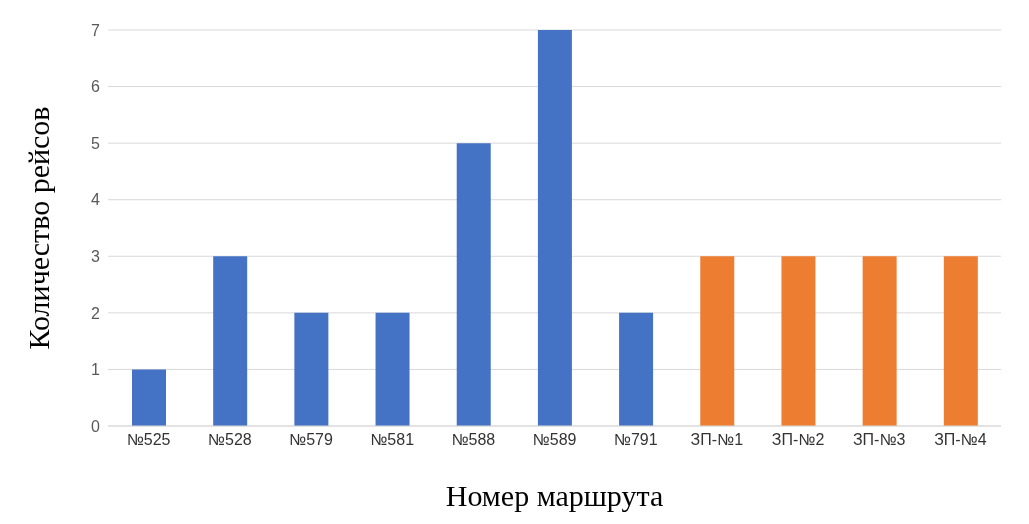 This screenshot has width=1029, height=524. Describe the element at coordinates (96, 87) in the screenshot. I see `y-tick-label: 6` at that location.